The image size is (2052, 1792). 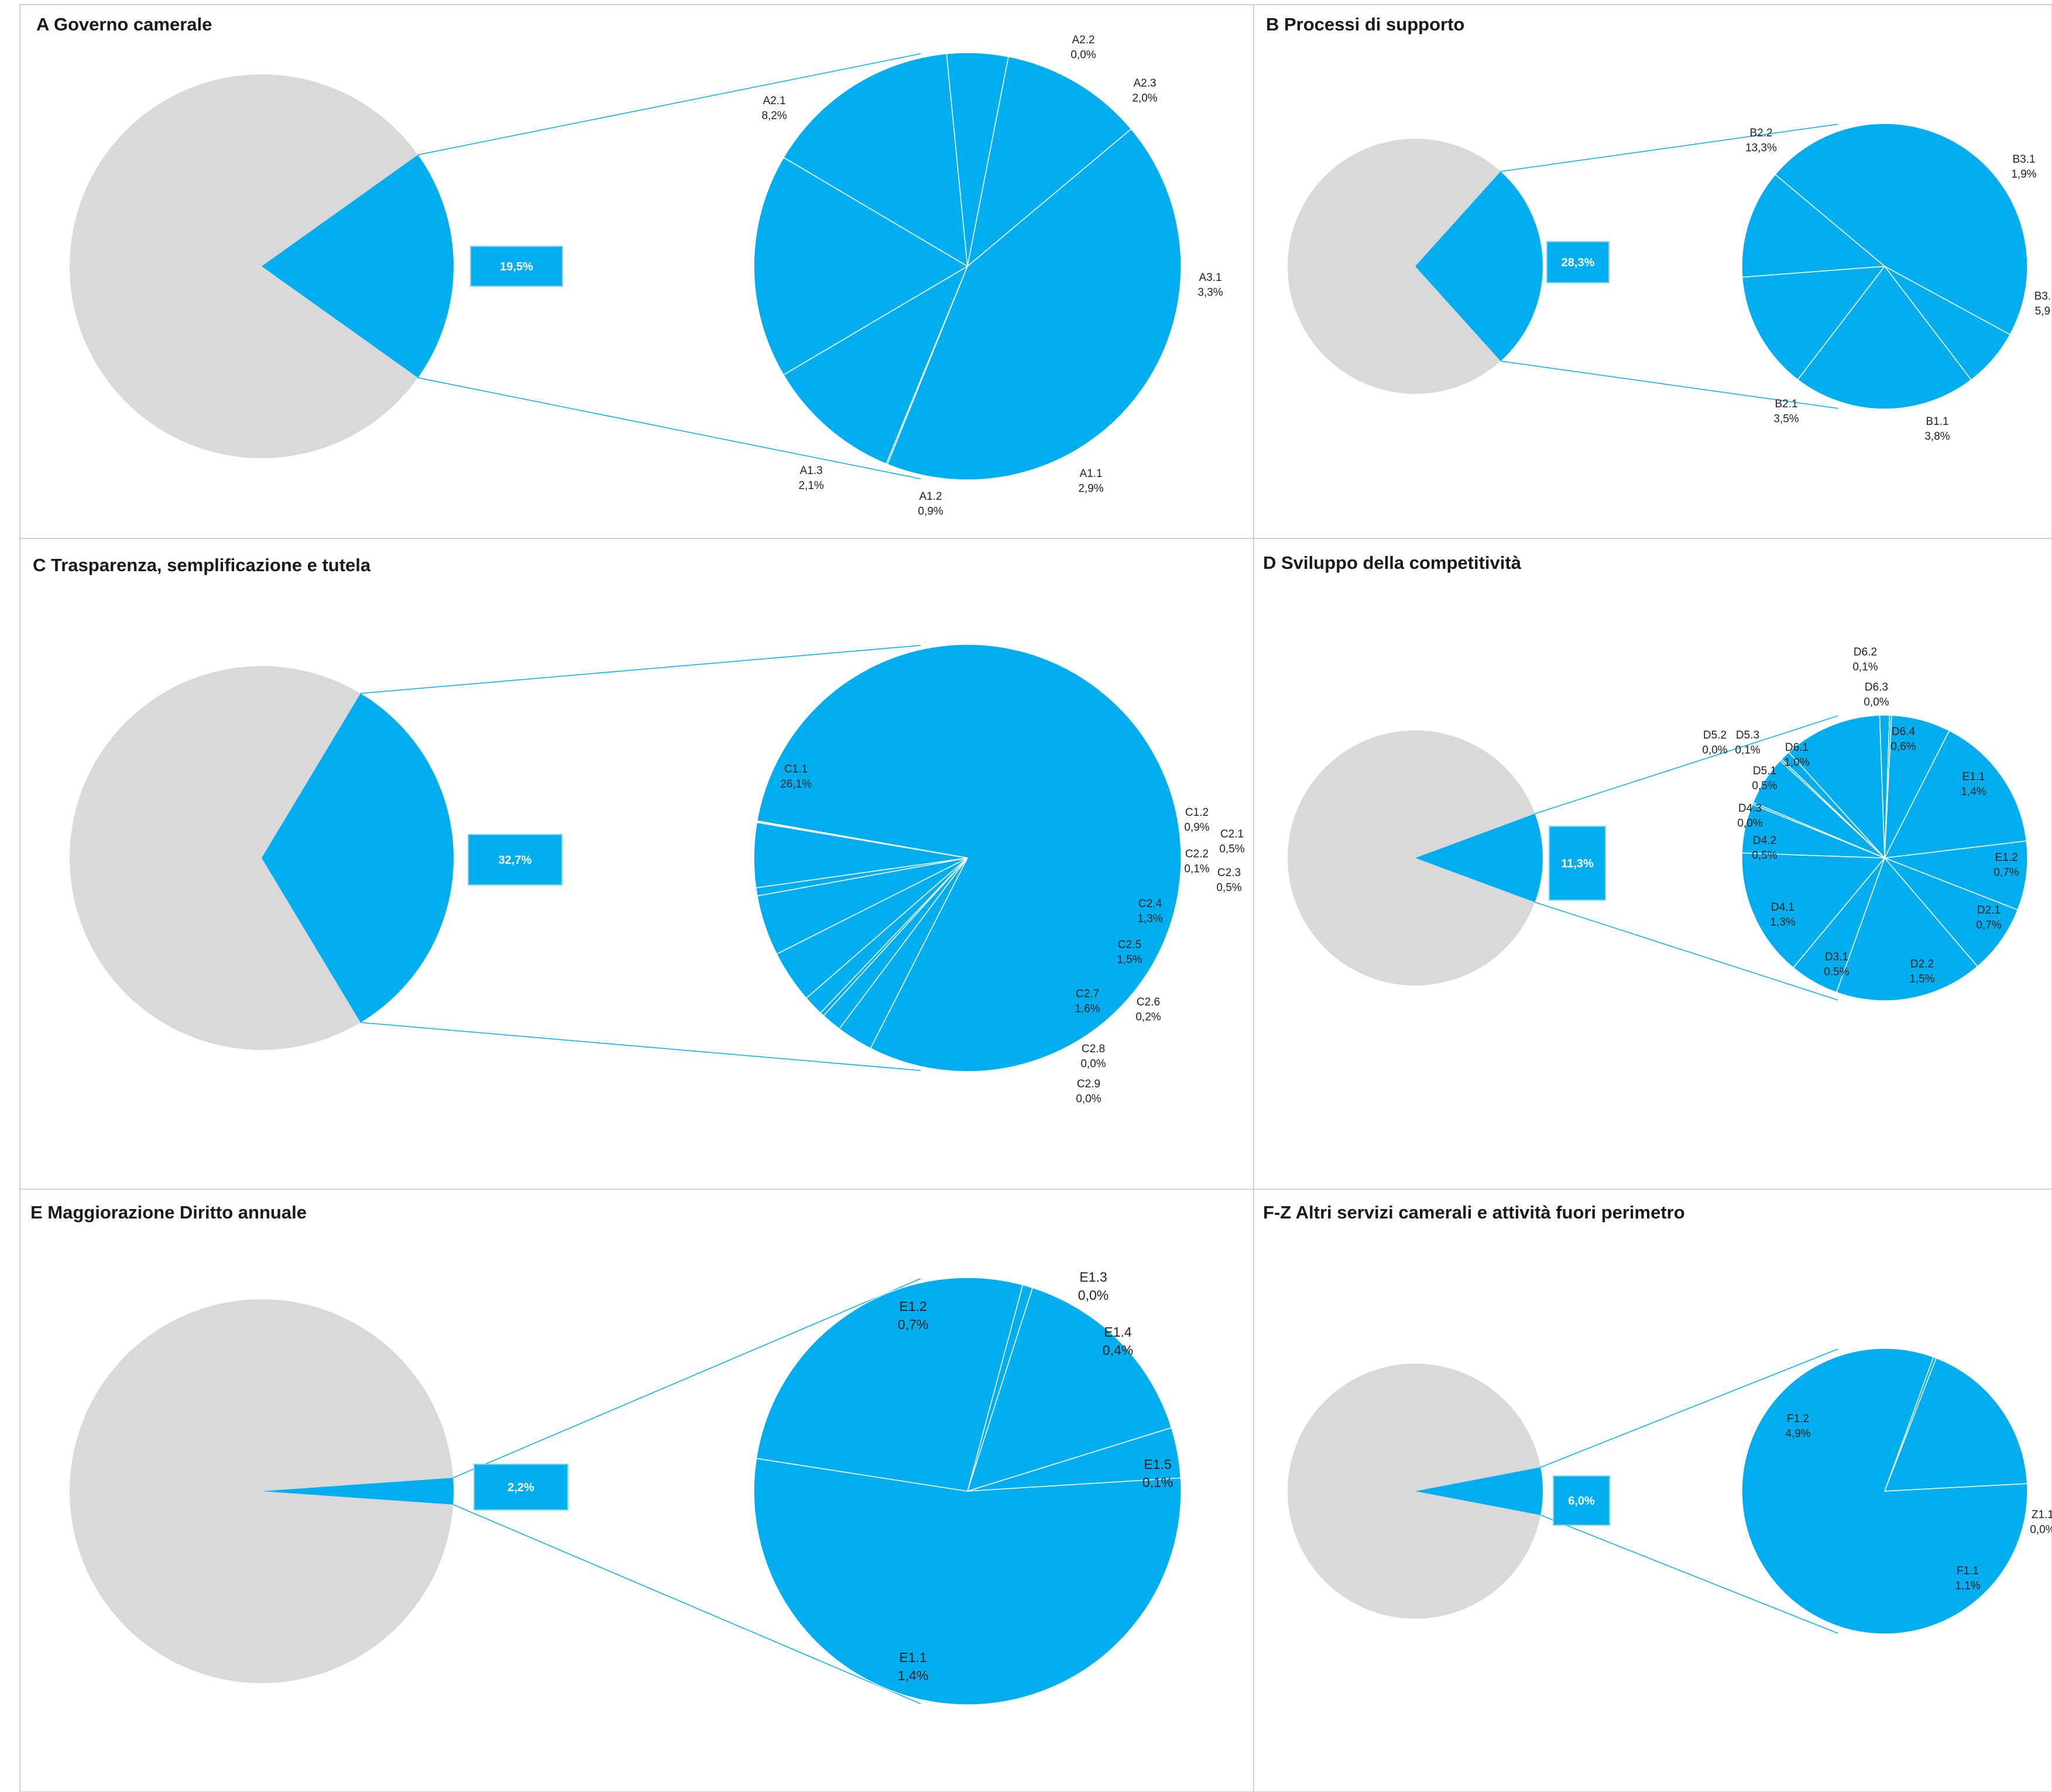 What do you see at coordinates (1750, 808) in the screenshot?
I see `slice-label-name: D4.3` at bounding box center [1750, 808].